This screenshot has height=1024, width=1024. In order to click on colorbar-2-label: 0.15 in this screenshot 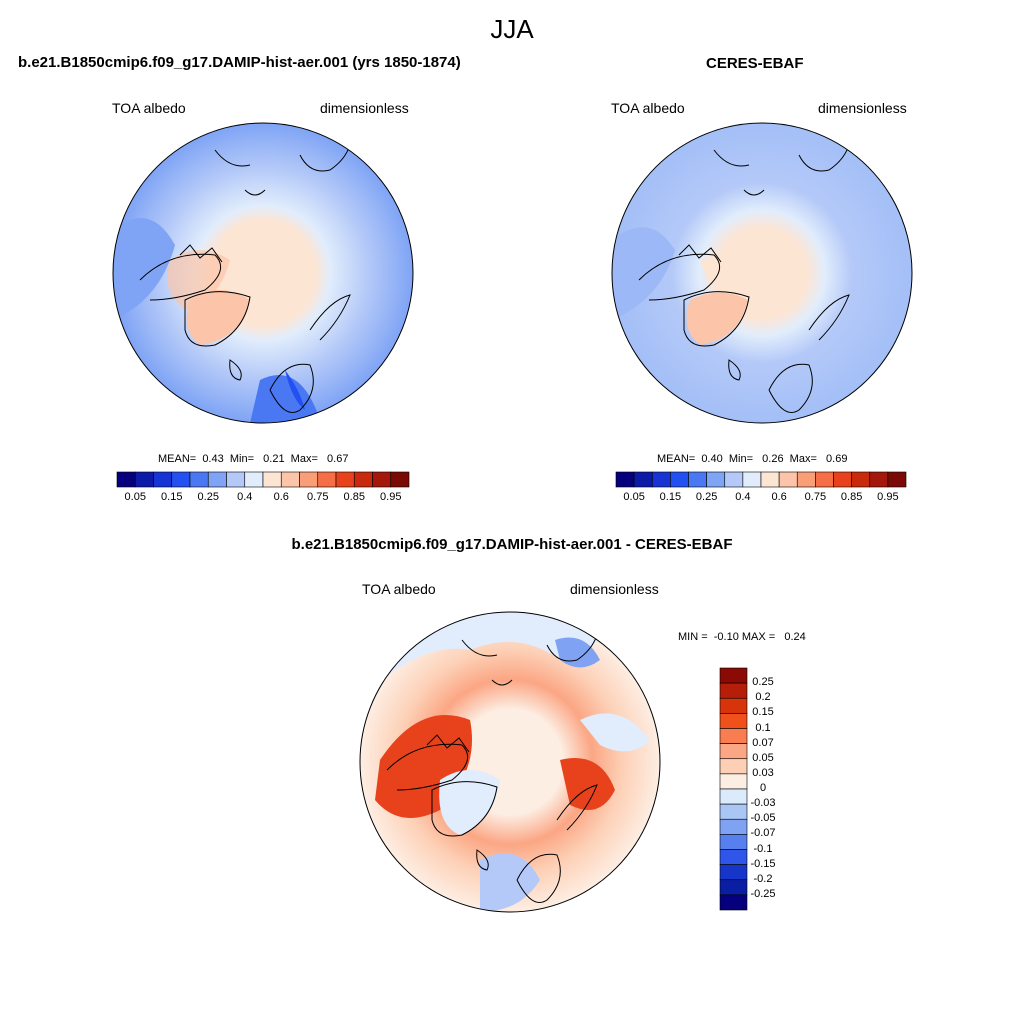, I will do `click(670, 497)`.